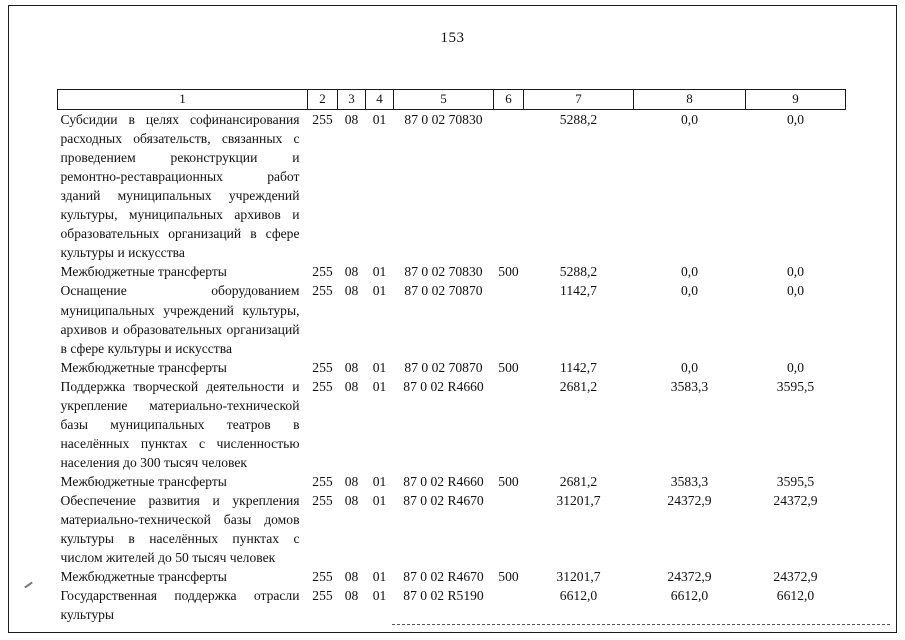 The width and height of the screenshot is (905, 640). What do you see at coordinates (452, 38) in the screenshot?
I see `page-number: 153` at bounding box center [452, 38].